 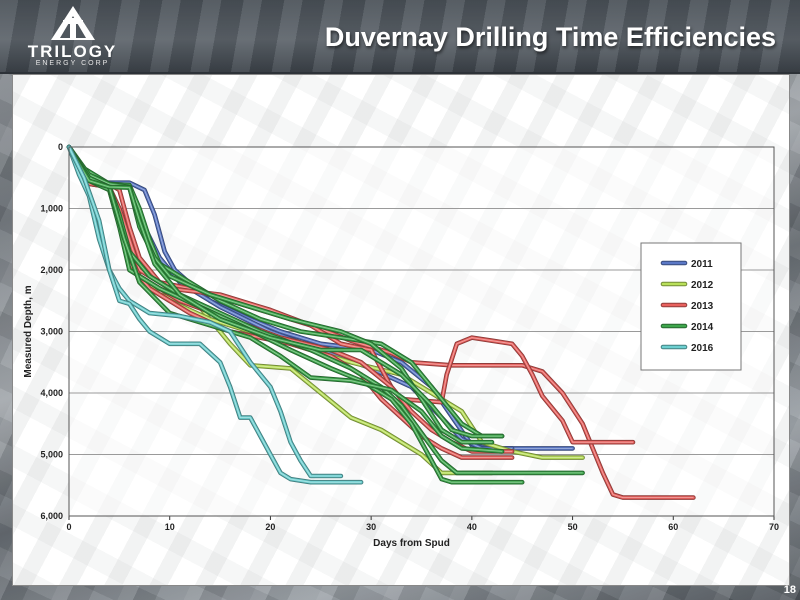 What do you see at coordinates (774, 527) in the screenshot?
I see `x-tick-label: 70` at bounding box center [774, 527].